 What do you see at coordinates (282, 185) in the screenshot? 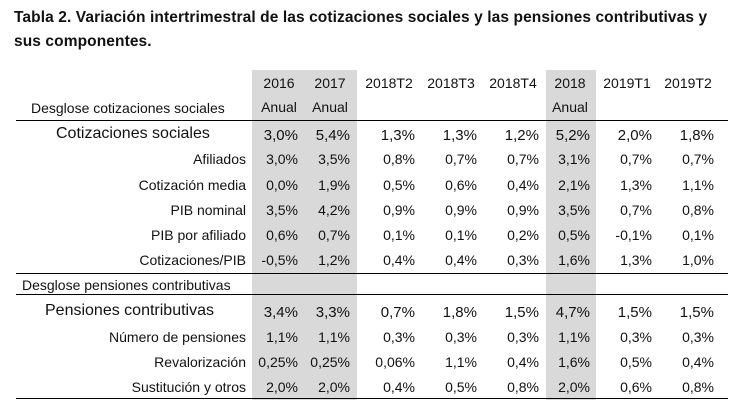
I see `table-cell: 0,0%` at bounding box center [282, 185].